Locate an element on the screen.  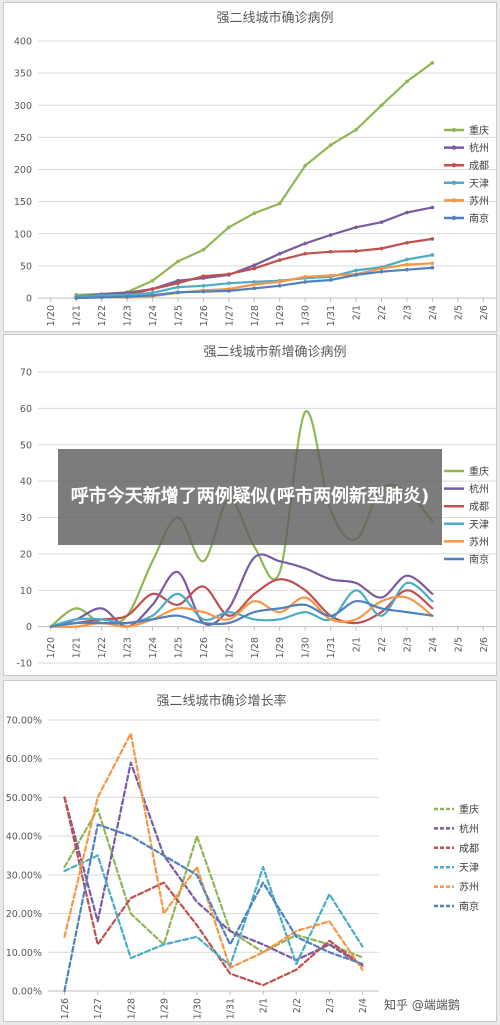
y-tick-label: 400 is located at coordinates (23, 42).